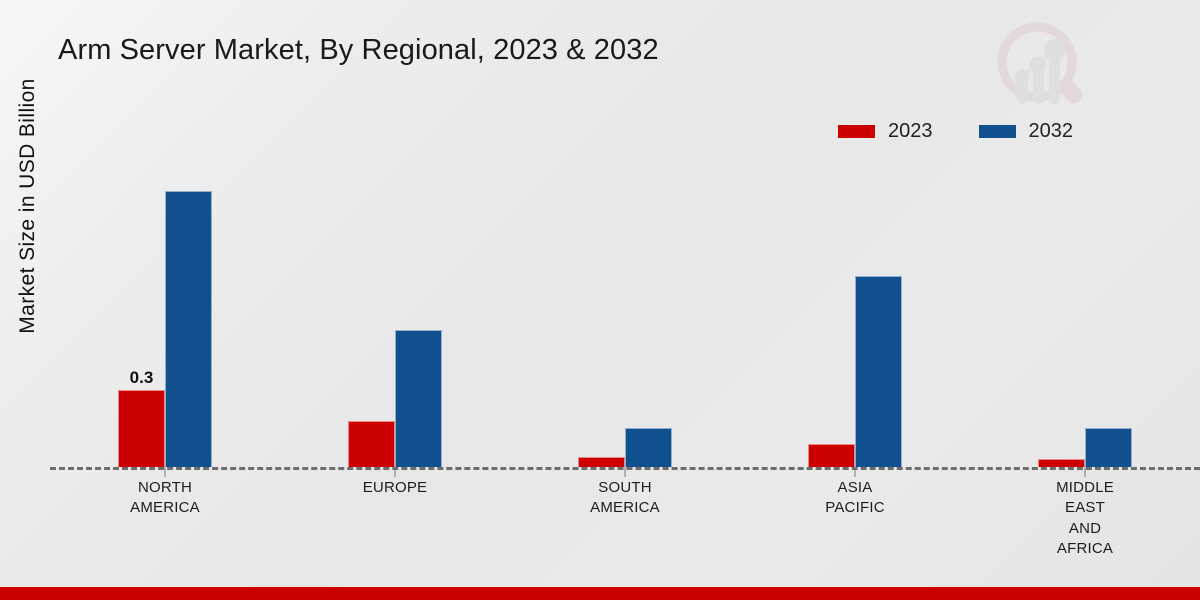 This screenshot has width=1200, height=600. What do you see at coordinates (856, 131) in the screenshot?
I see `legend-swatch-2023-icon` at bounding box center [856, 131].